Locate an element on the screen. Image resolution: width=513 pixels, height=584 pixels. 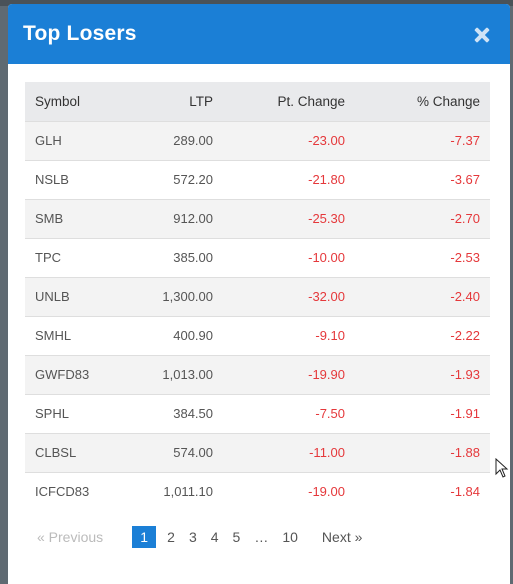
row-symbol: NSLB is located at coordinates (52, 179).